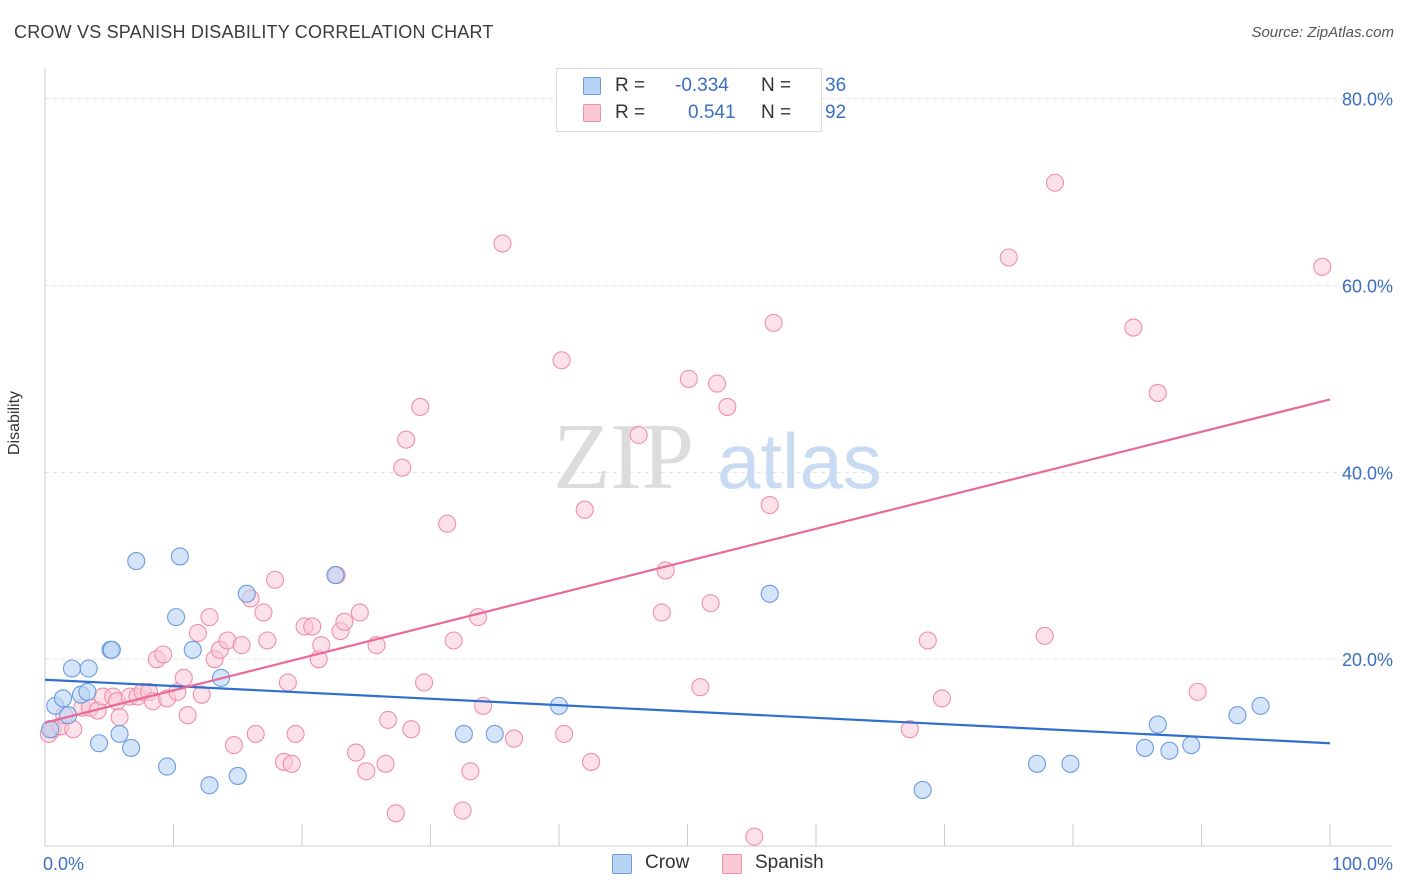  I want to click on crow-trend-line, so click(687, 711).